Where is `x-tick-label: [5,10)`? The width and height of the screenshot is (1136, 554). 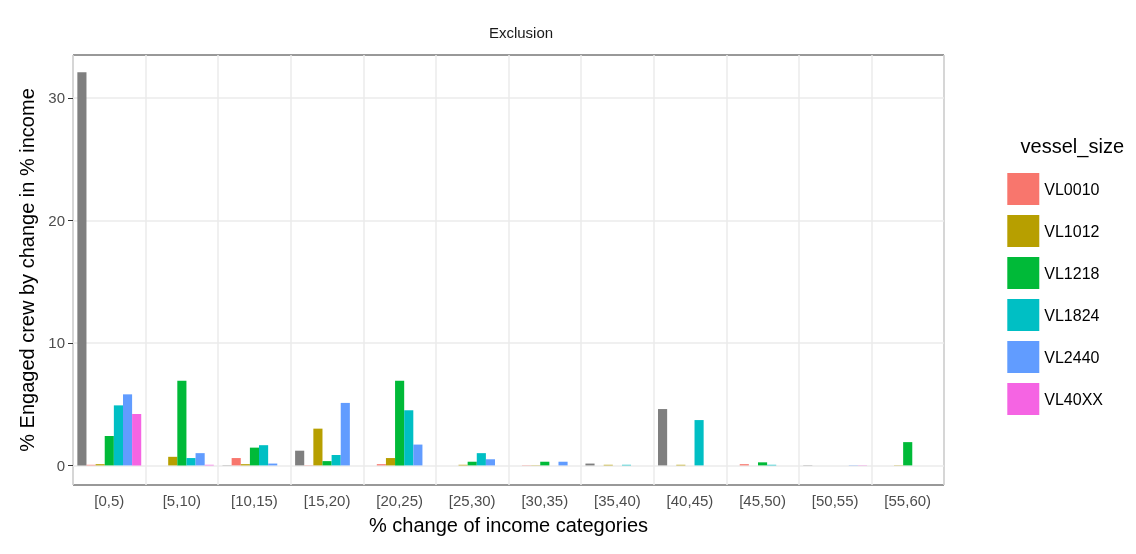 x-tick-label: [5,10) is located at coordinates (182, 500).